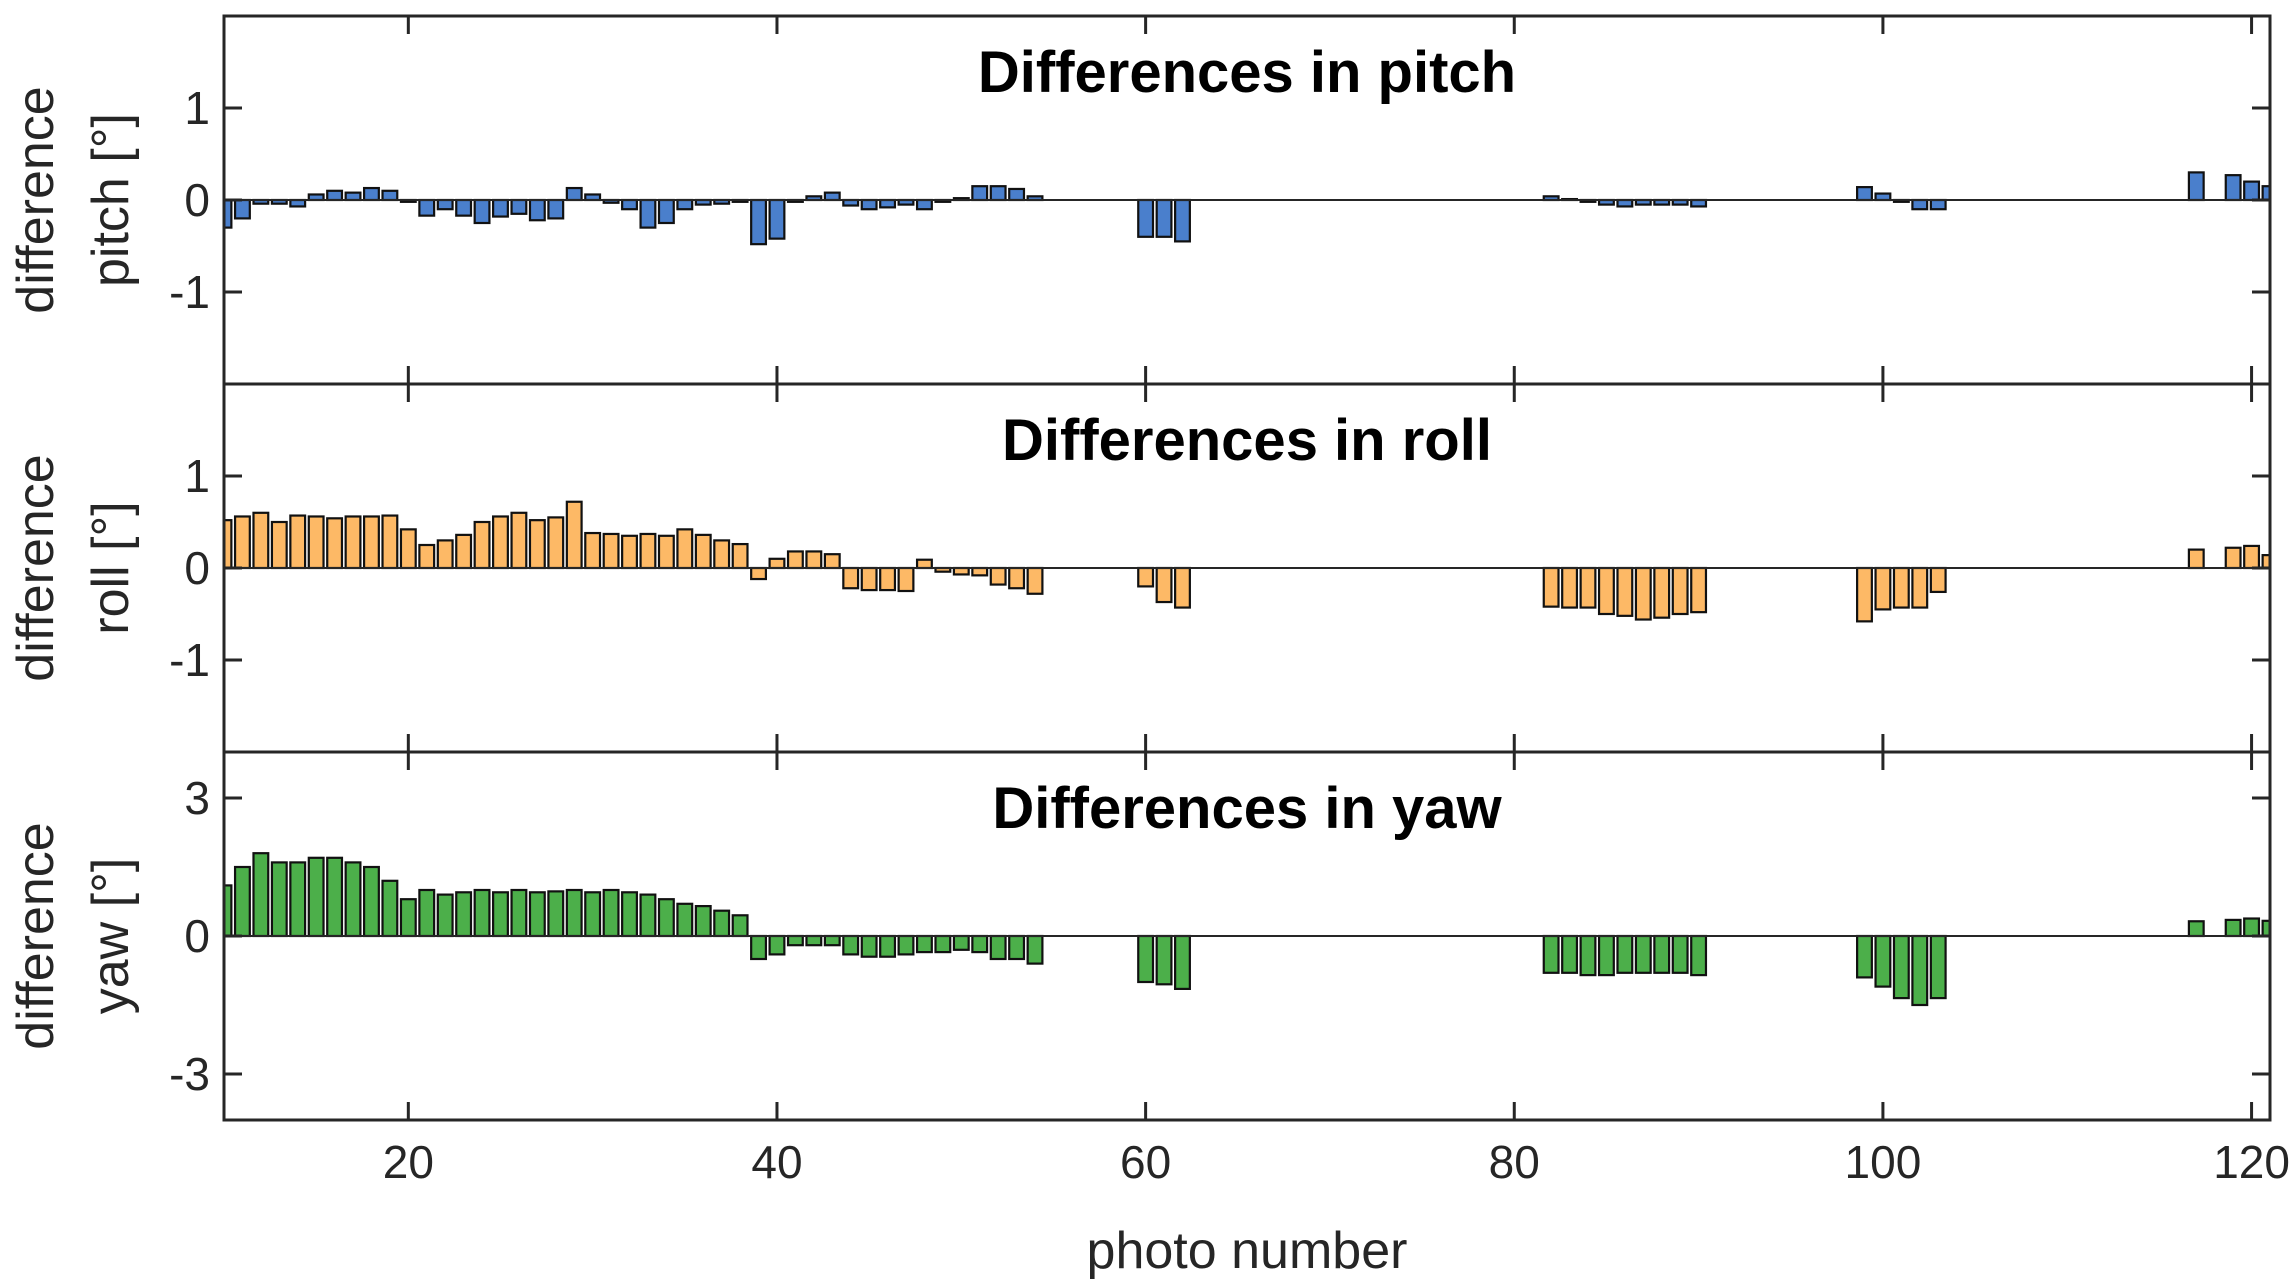 This screenshot has height=1288, width=2296. What do you see at coordinates (408, 1162) in the screenshot?
I see `x-tick-label: 20` at bounding box center [408, 1162].